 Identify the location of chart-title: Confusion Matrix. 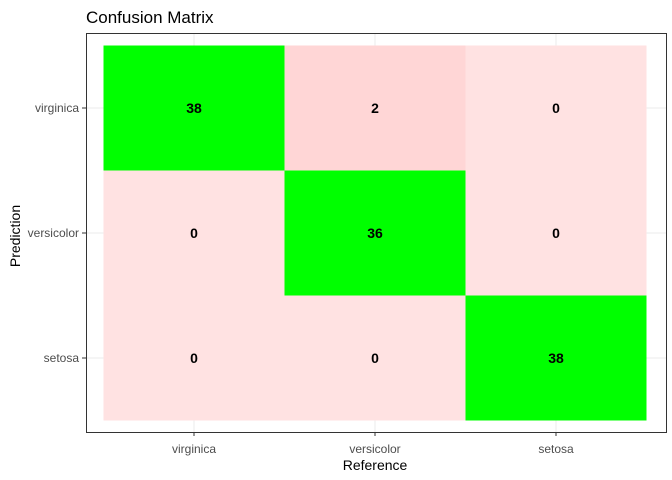
(150, 17).